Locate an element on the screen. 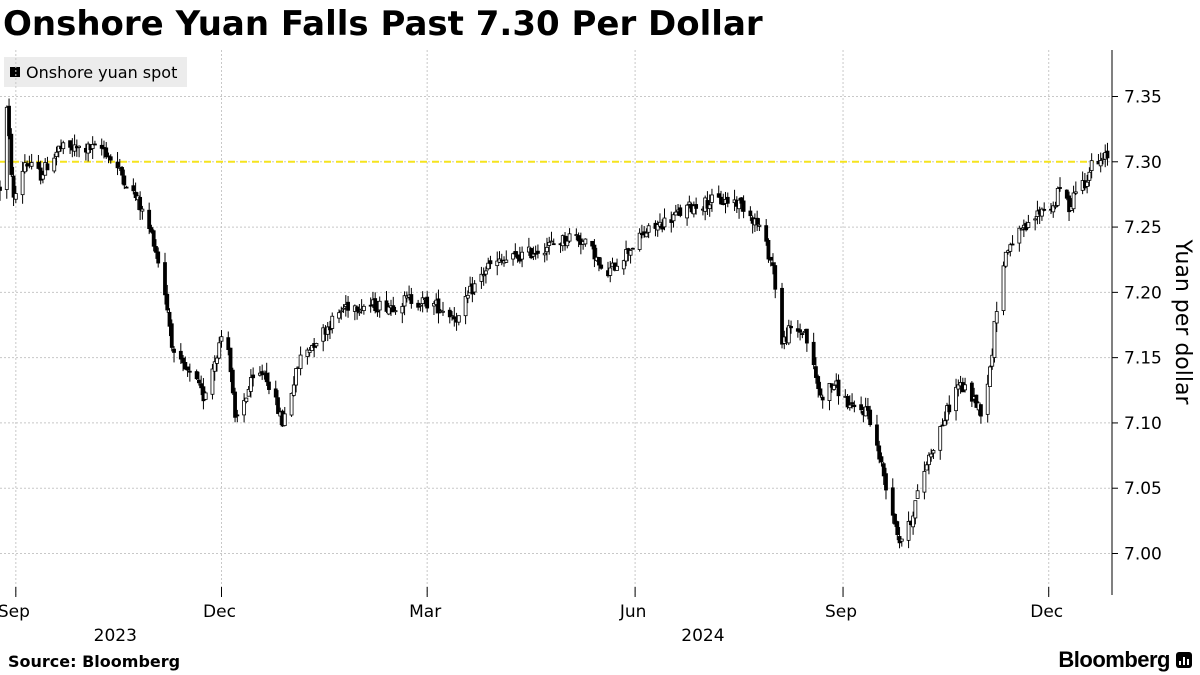 The height and width of the screenshot is (675, 1200). x-year-label: 2023 is located at coordinates (115, 636).